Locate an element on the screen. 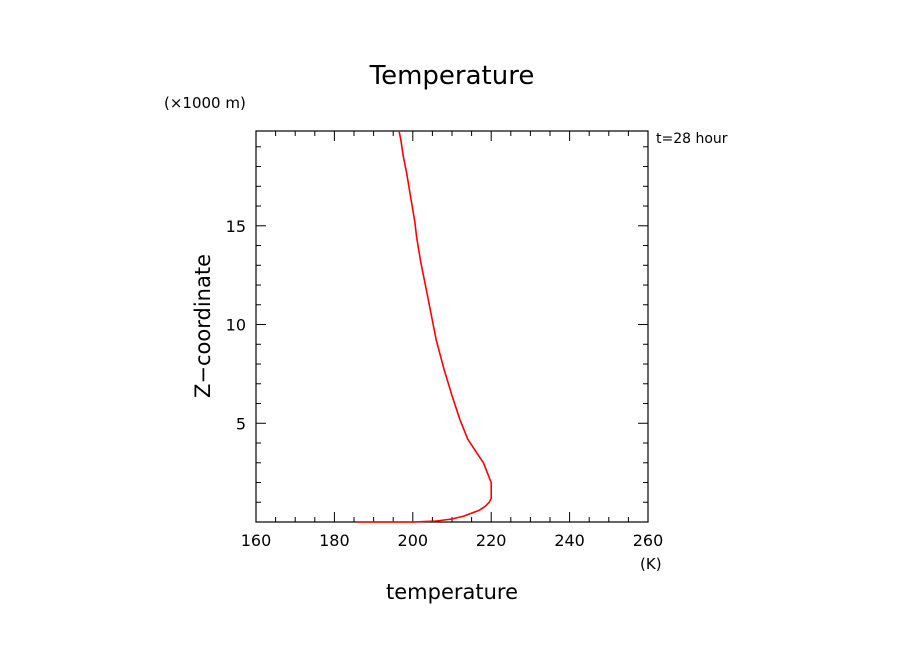 The width and height of the screenshot is (904, 654). y-axis-label: Z−coordinate is located at coordinates (203, 326).